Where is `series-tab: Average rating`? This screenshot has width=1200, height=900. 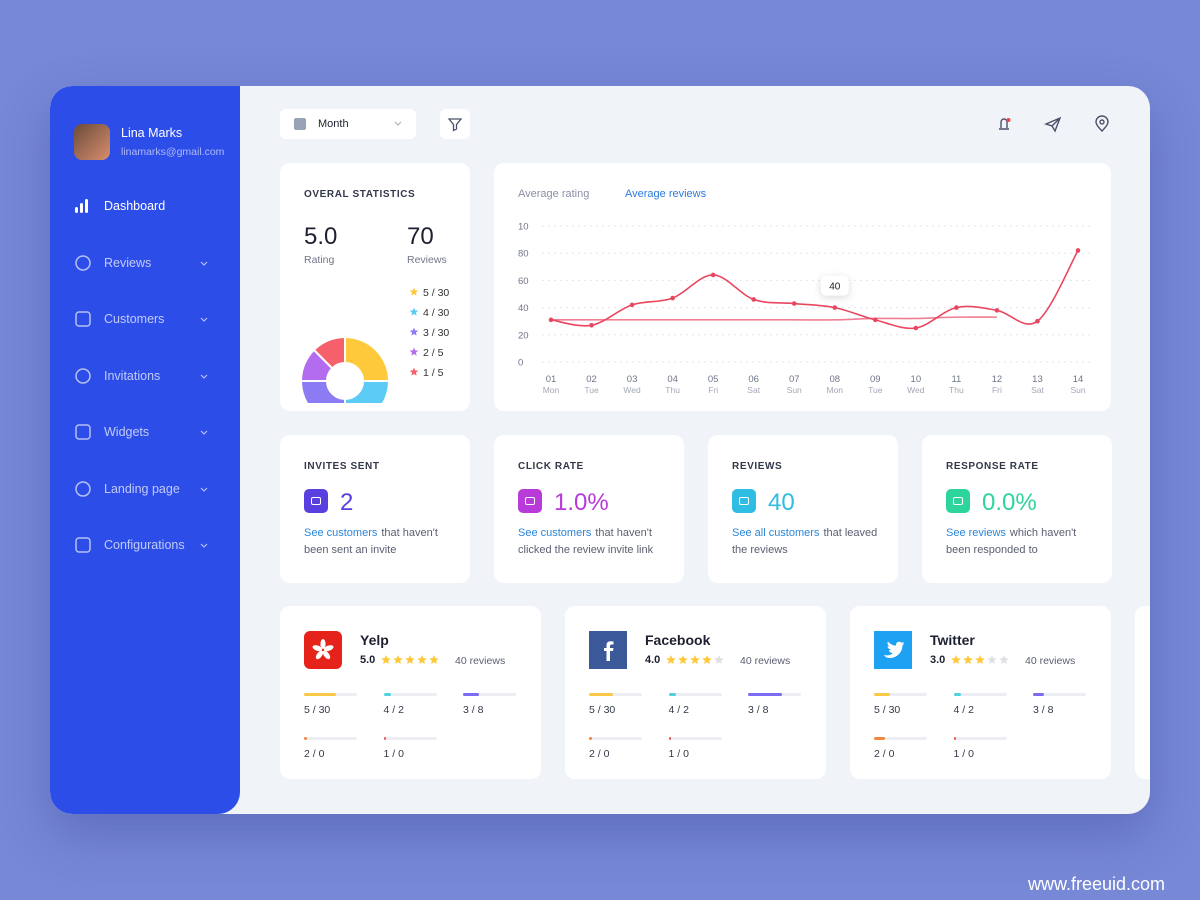 series-tab: Average rating is located at coordinates (553, 194).